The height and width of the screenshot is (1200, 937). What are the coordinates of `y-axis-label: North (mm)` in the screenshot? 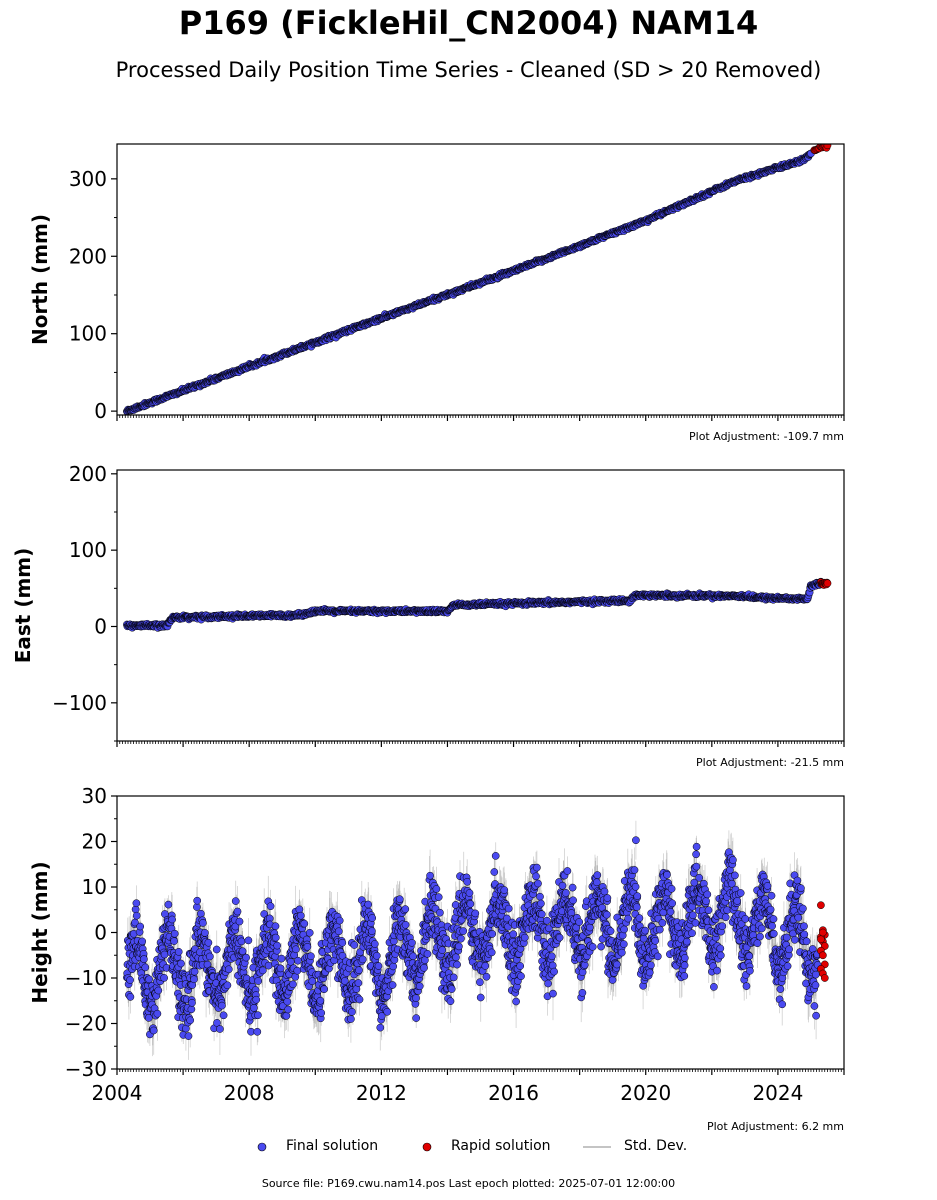 It's located at (40, 279).